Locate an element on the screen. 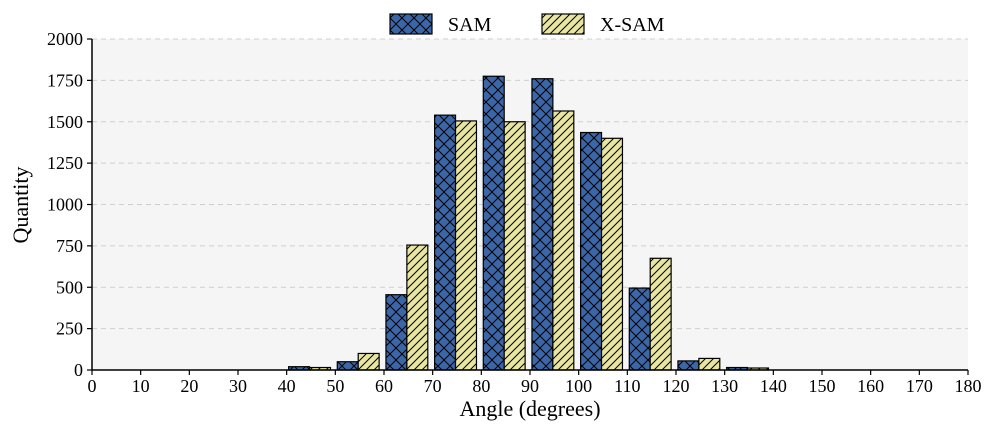 Image resolution: width=996 pixels, height=437 pixels. x-axis-label: Angle (degrees) is located at coordinates (529, 408).